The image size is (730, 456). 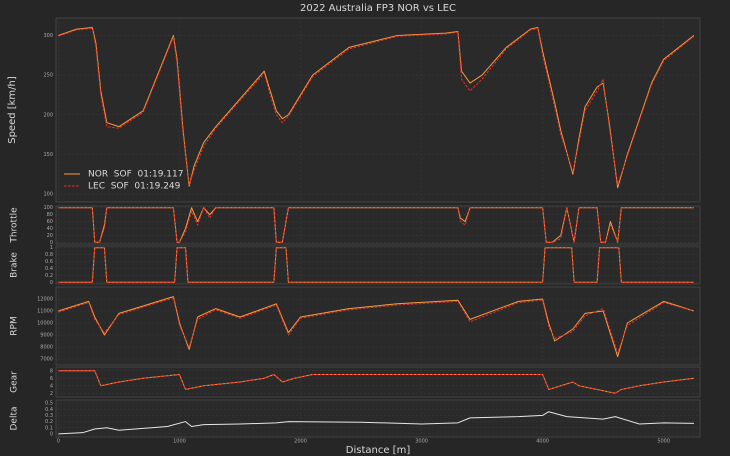 I want to click on legend-label: NOR SOF 01:19.117, so click(x=135, y=175).